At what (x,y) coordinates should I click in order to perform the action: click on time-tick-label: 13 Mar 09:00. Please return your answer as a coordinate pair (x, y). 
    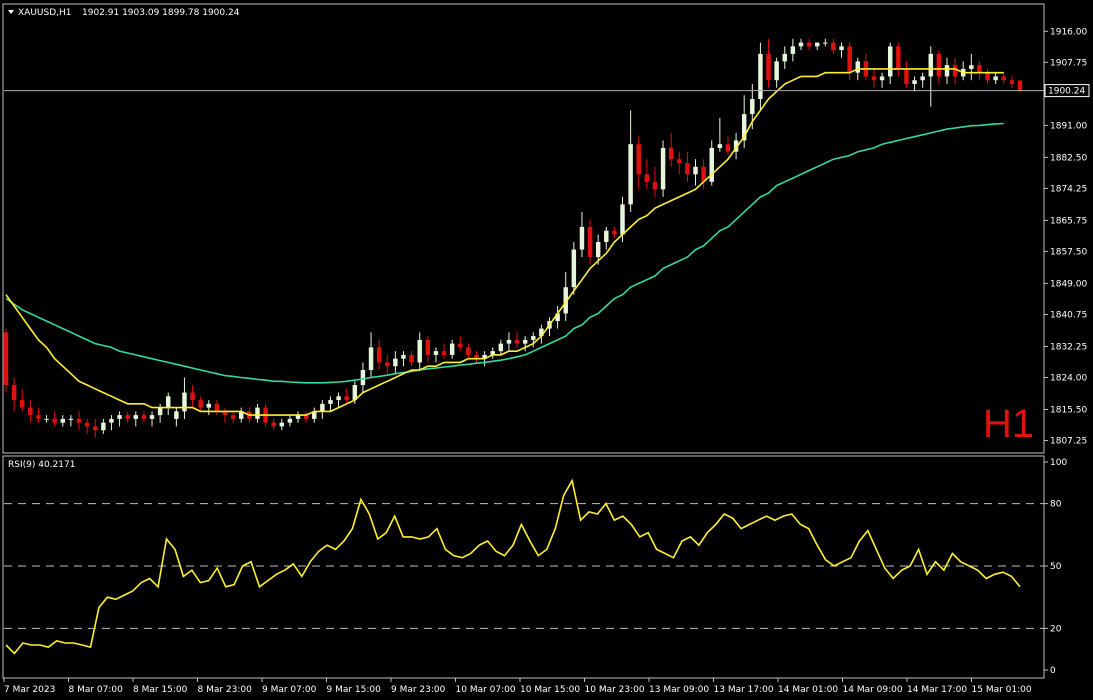
    Looking at the image, I should click on (679, 690).